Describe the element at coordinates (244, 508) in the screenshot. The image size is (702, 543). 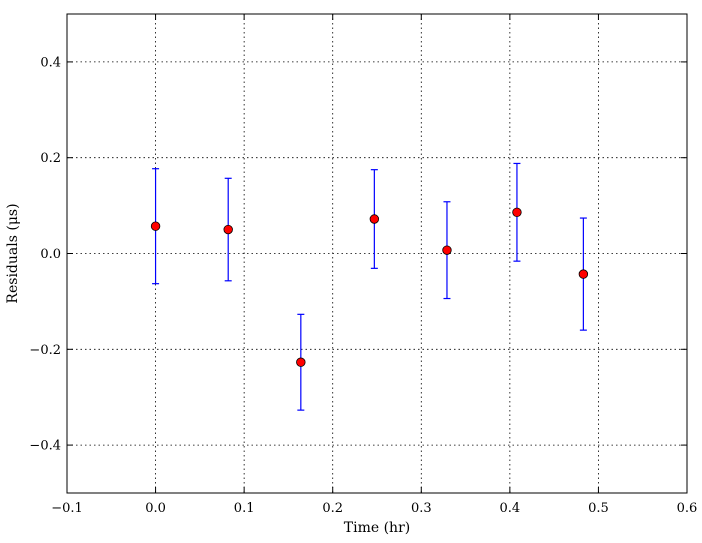
I see `x-tick-label: 0.1` at that location.